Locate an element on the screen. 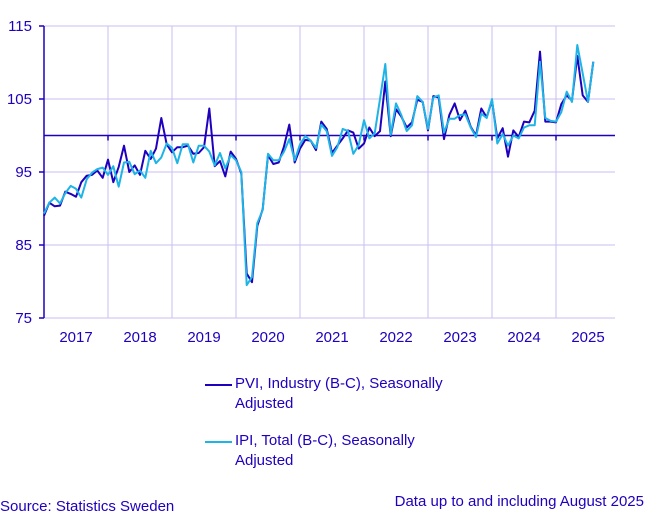 This screenshot has height=519, width=648. legend-label-pvi-line2: Adjusted is located at coordinates (264, 403).